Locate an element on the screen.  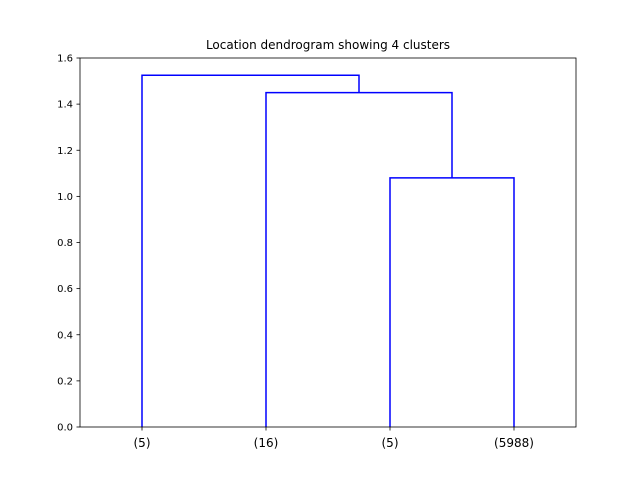
y-tick-label: 1.2 is located at coordinates (65, 151).